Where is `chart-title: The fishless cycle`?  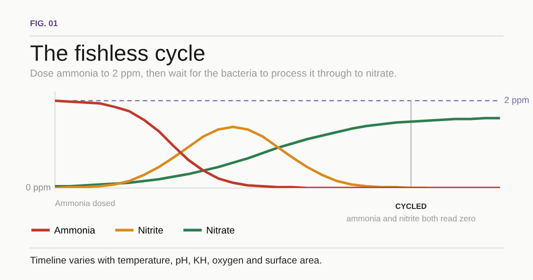
chart-title: The fishless cycle is located at coordinates (117, 55).